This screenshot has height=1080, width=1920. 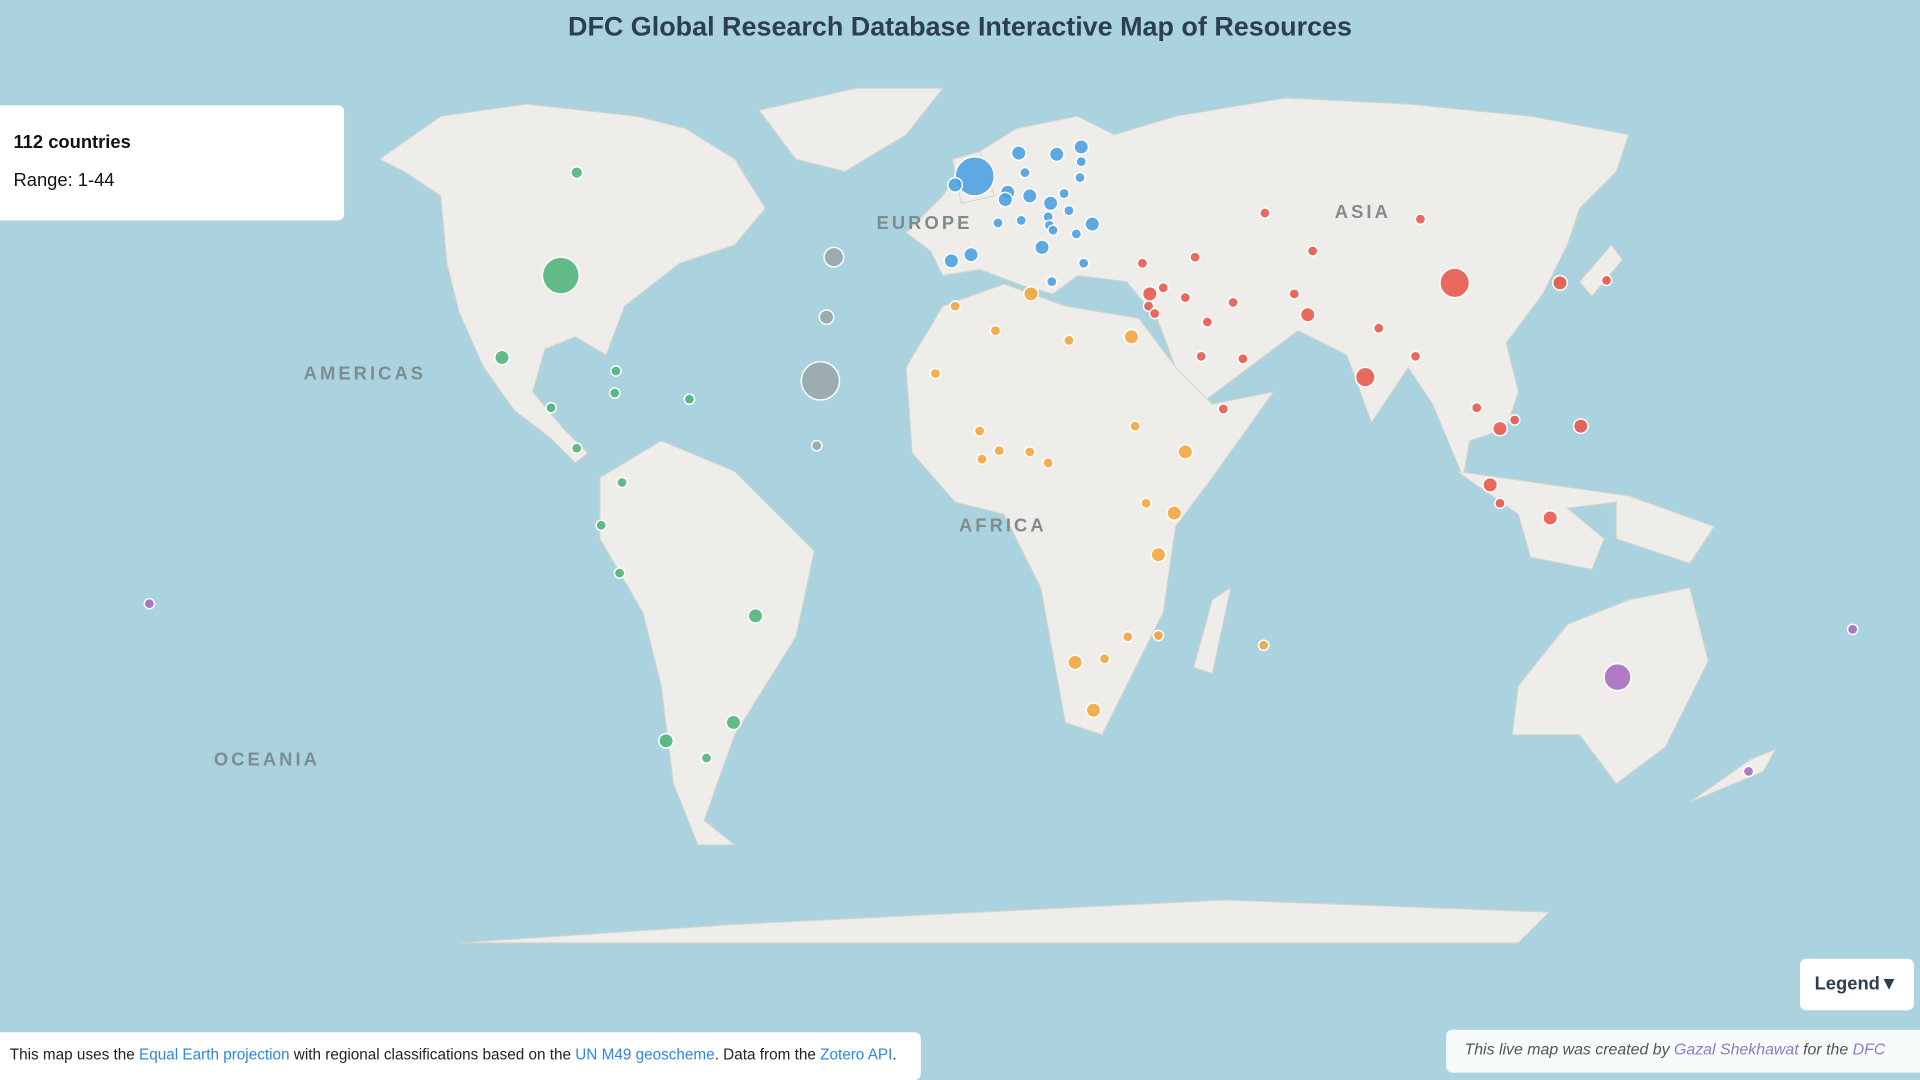 I want to click on legend-button: Legend▼, so click(x=1856, y=982).